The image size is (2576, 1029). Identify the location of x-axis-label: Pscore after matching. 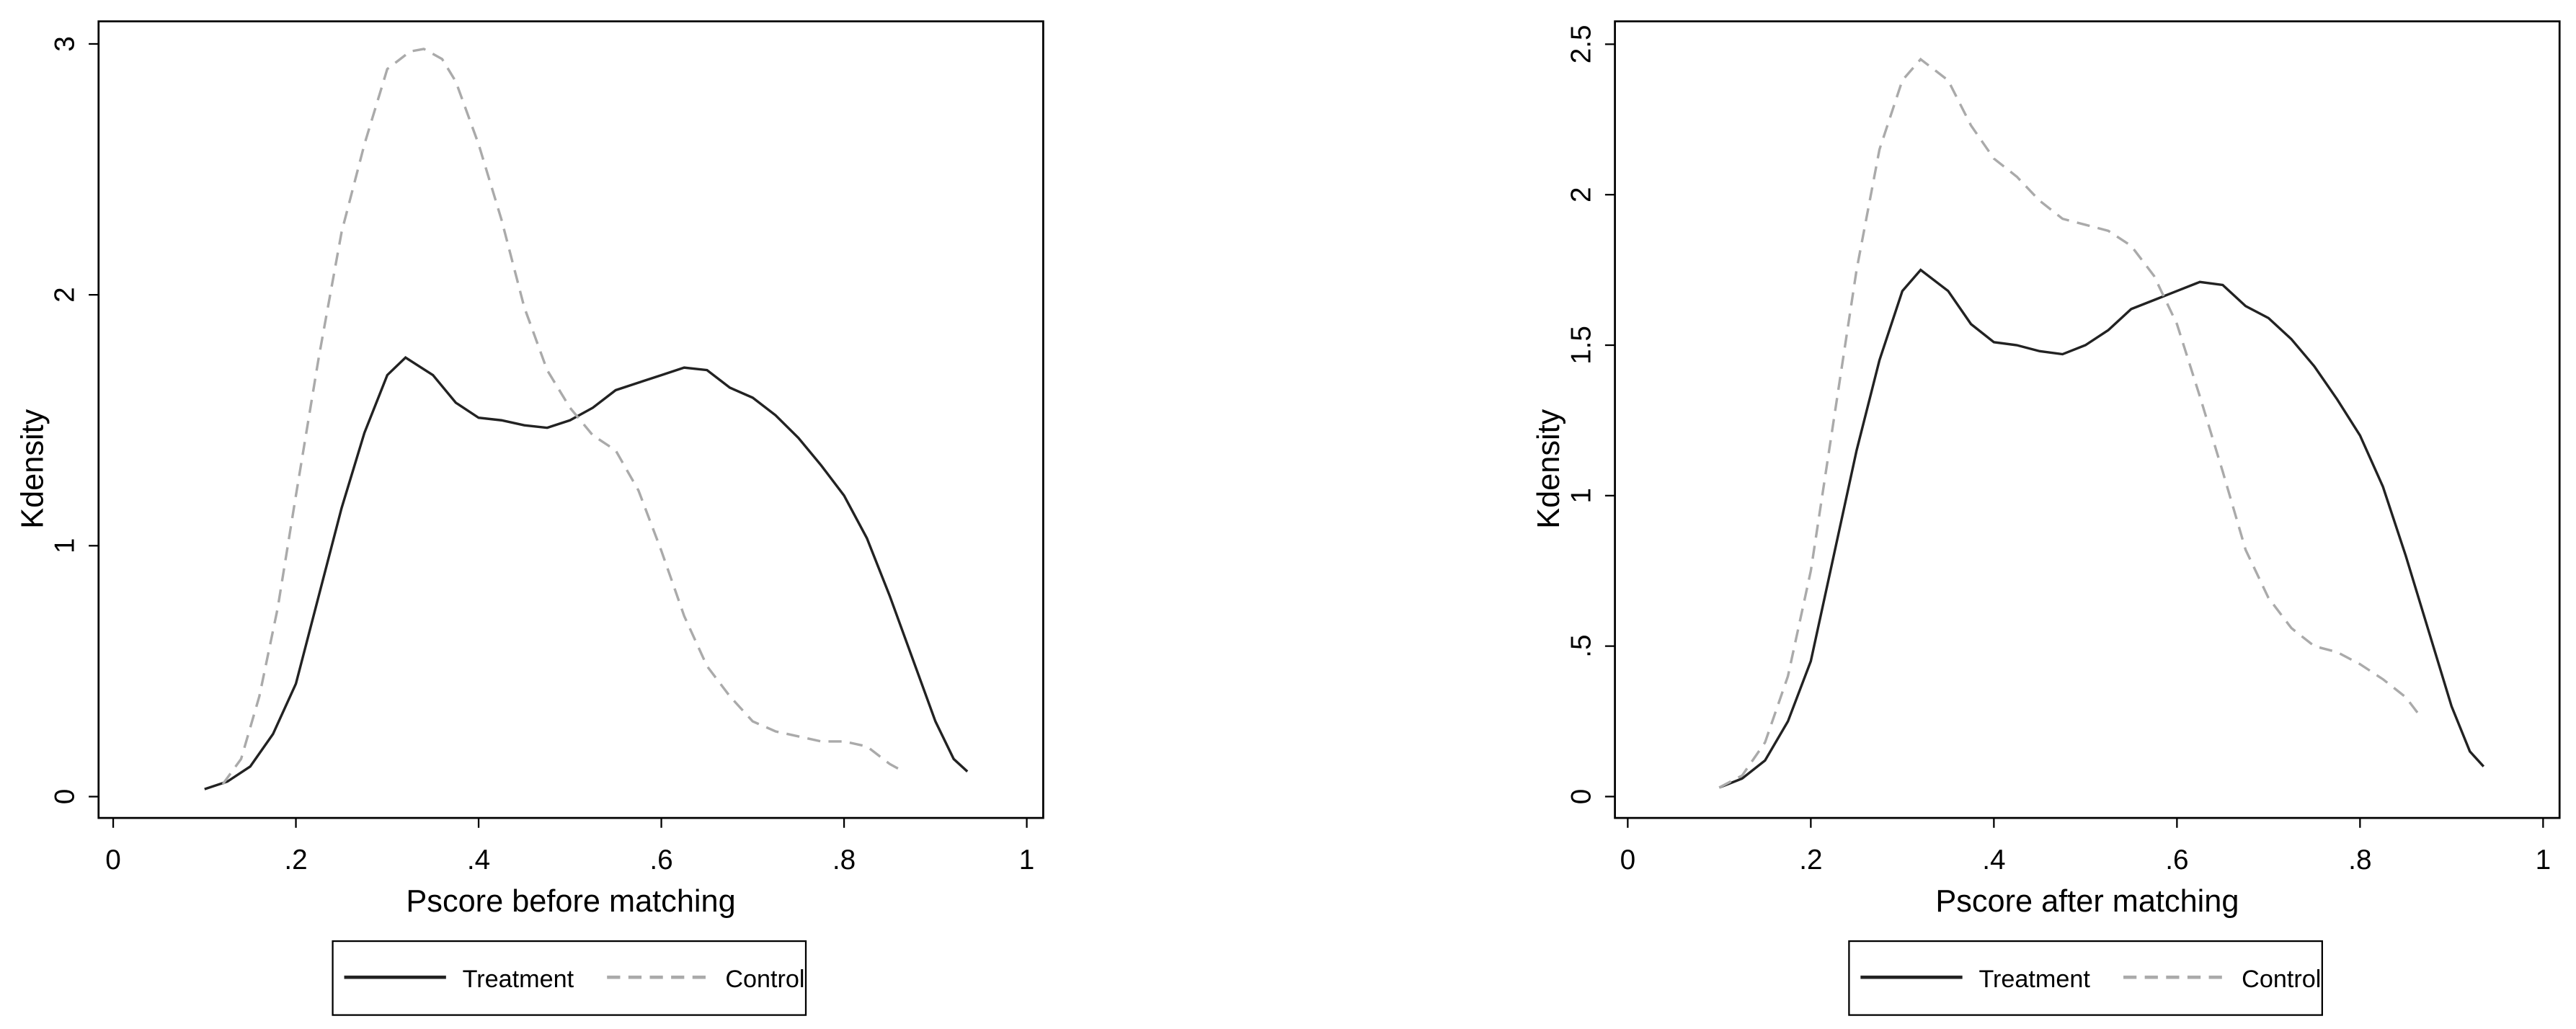
(2087, 901).